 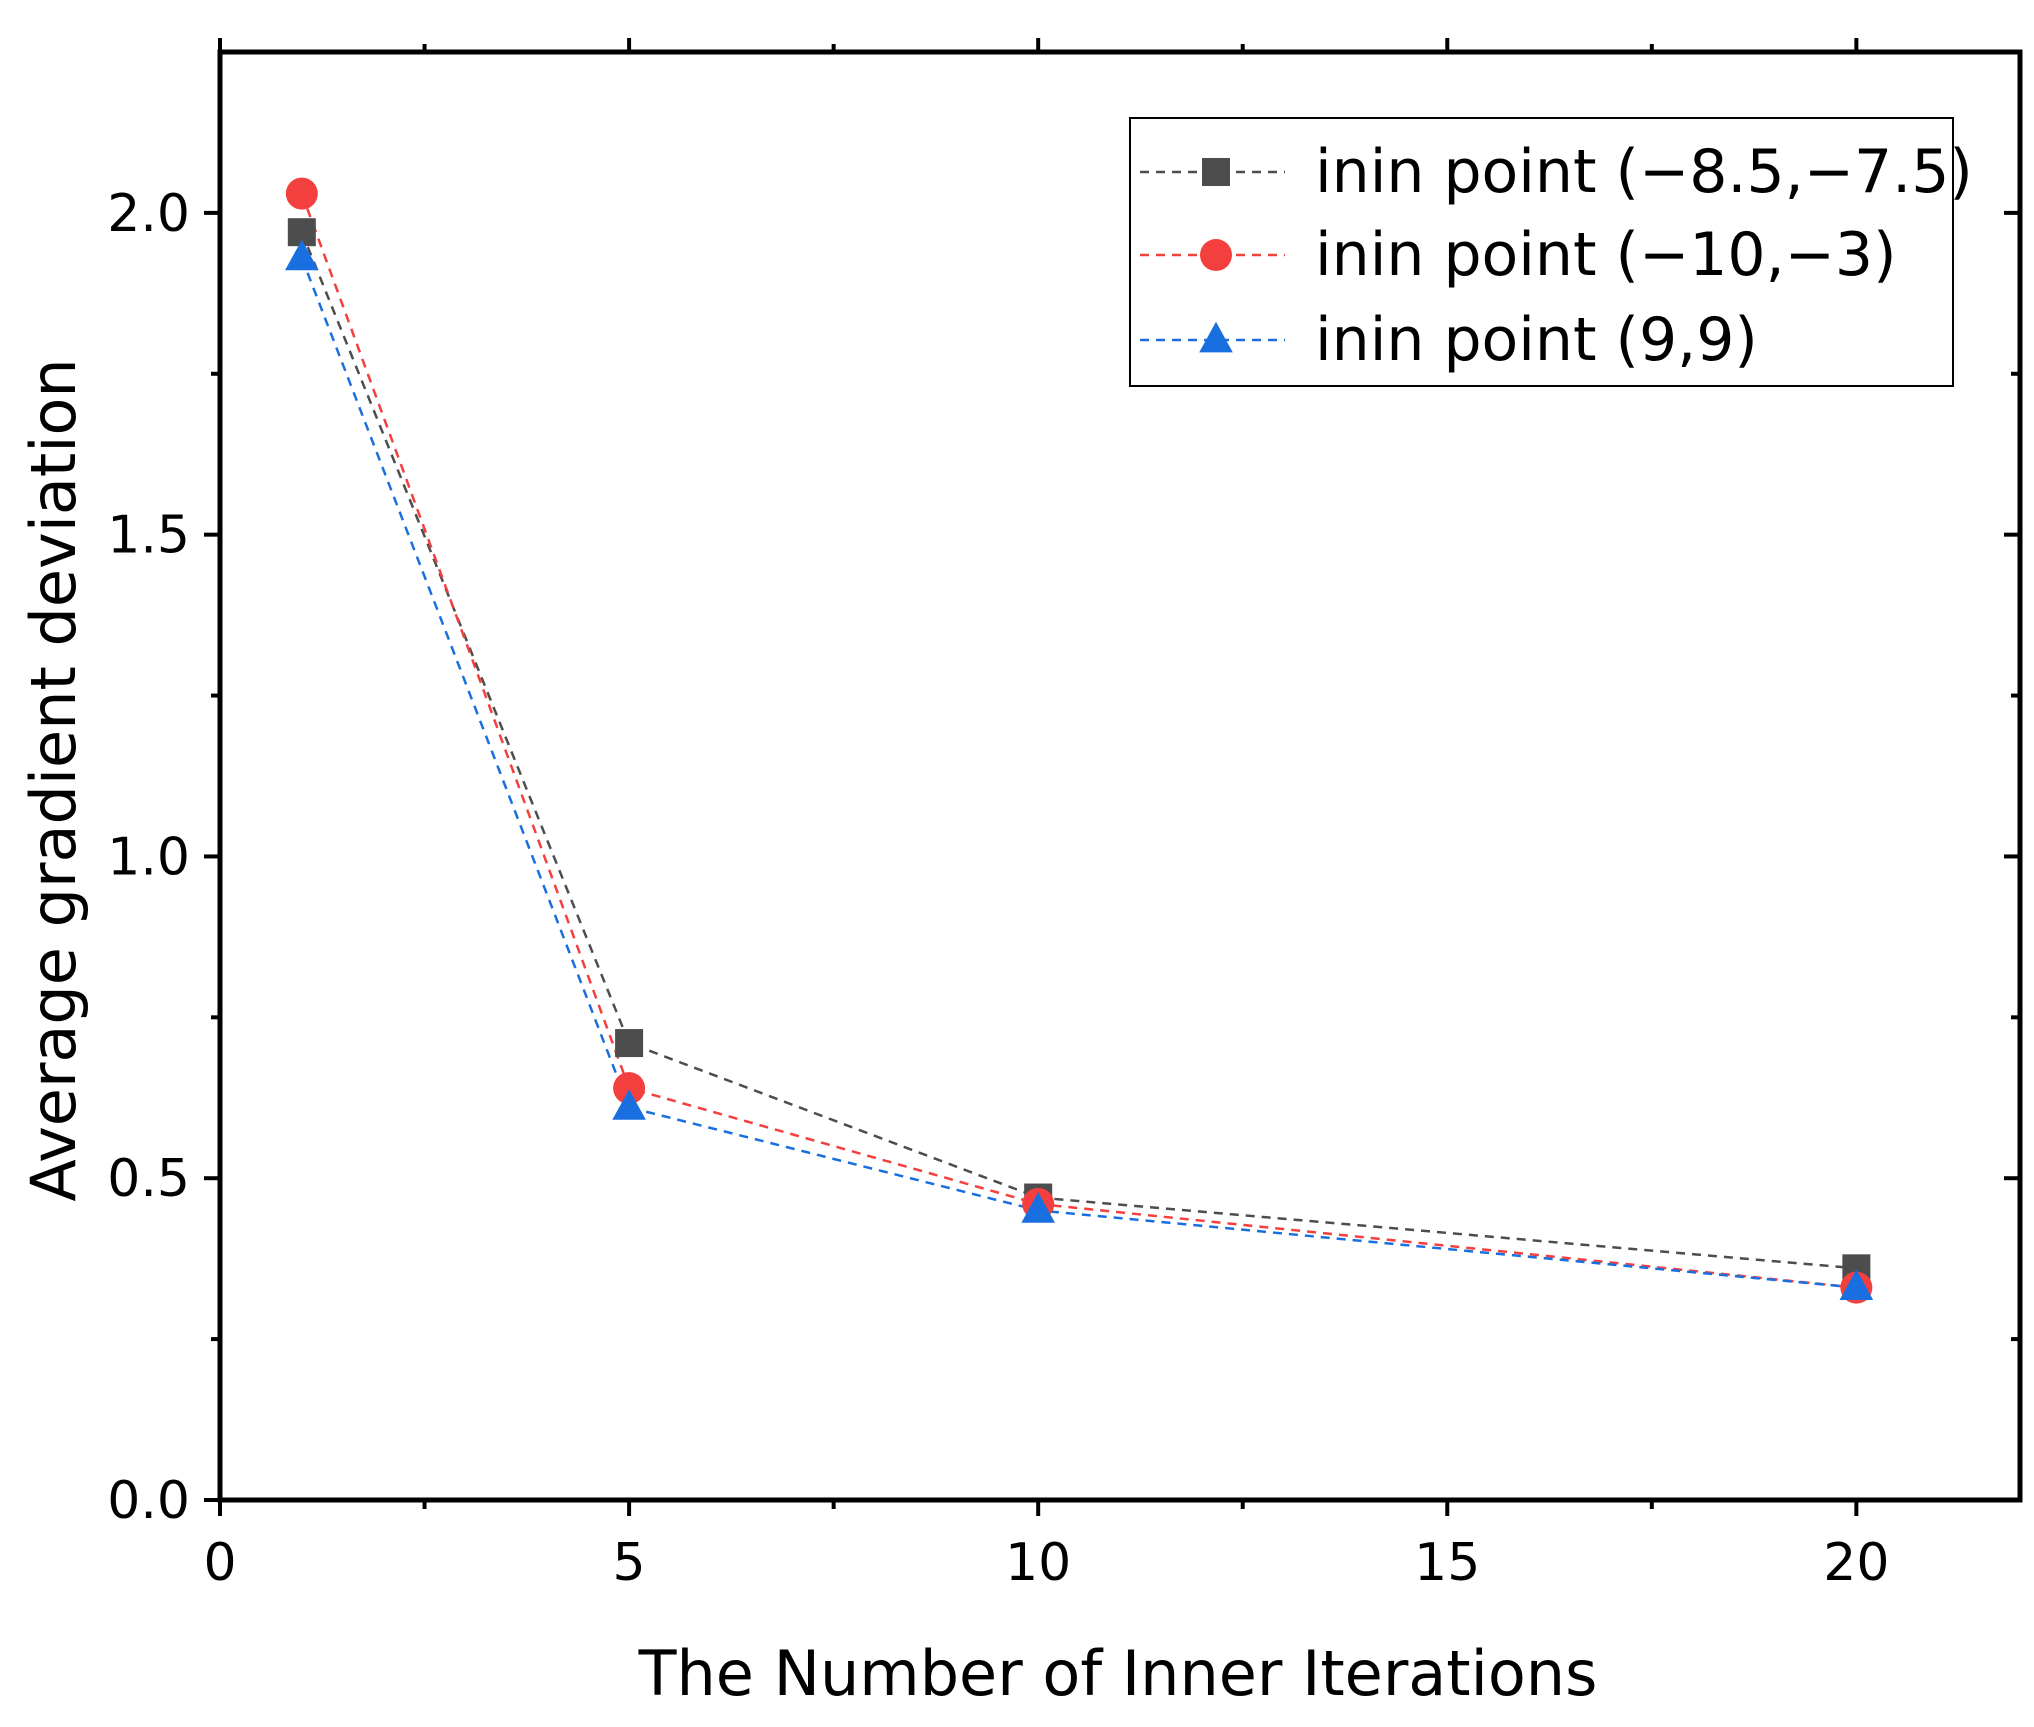 What do you see at coordinates (148, 1179) in the screenshot?
I see `y-tick-label-2: 0.5` at bounding box center [148, 1179].